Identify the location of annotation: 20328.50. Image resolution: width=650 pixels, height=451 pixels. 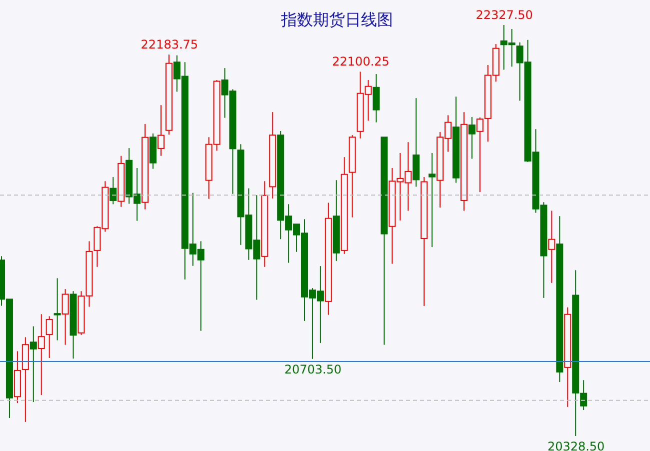
(576, 445).